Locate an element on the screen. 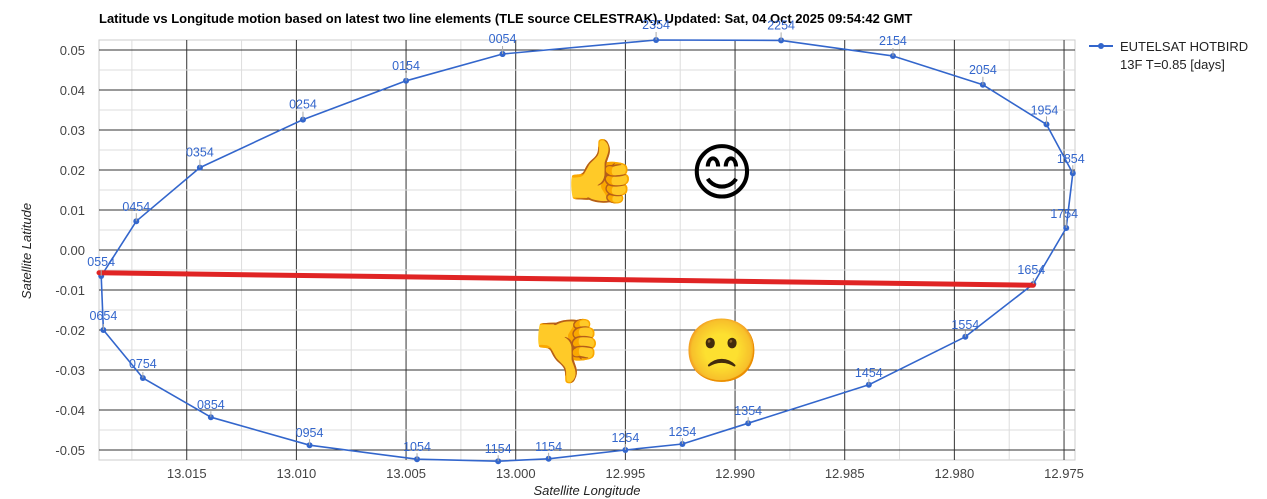 This screenshot has height=499, width=1267. data-label: 0354 is located at coordinates (200, 153).